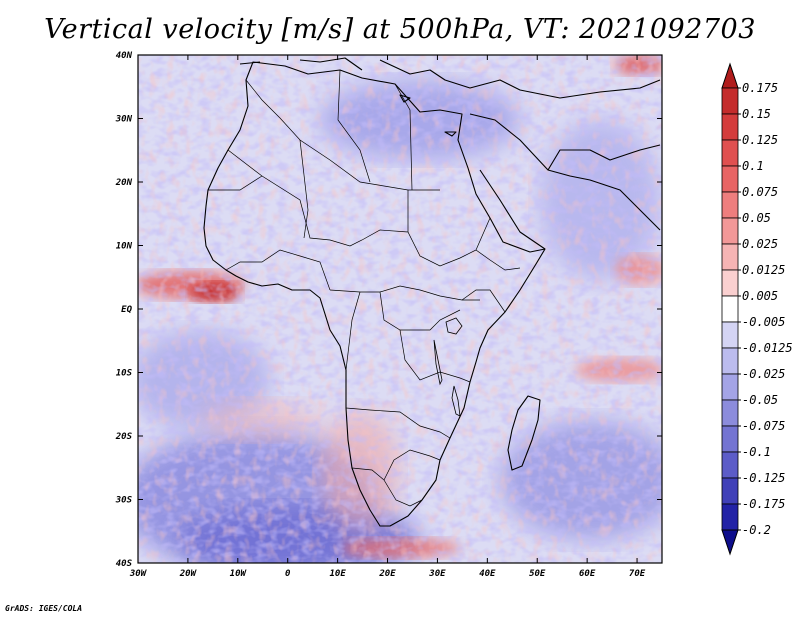 This screenshot has height=618, width=800. I want to click on colorbar-label: -0.025, so click(763, 374).